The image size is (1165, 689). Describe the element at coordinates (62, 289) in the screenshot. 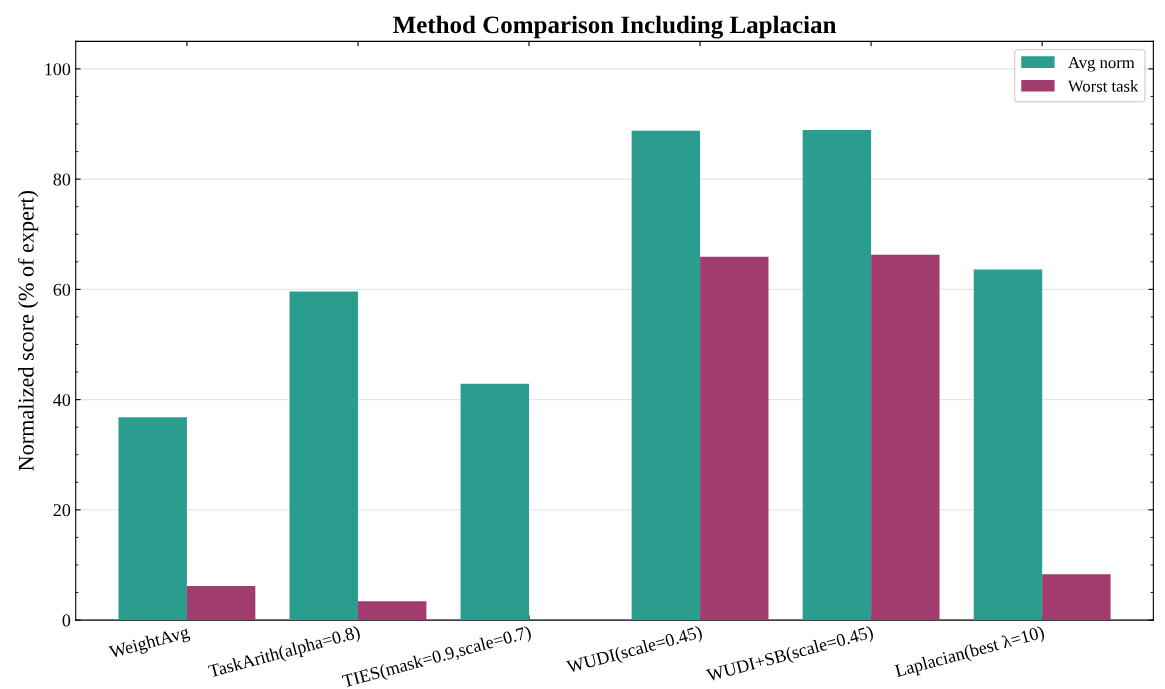

I see `y-tick-label: 60` at that location.